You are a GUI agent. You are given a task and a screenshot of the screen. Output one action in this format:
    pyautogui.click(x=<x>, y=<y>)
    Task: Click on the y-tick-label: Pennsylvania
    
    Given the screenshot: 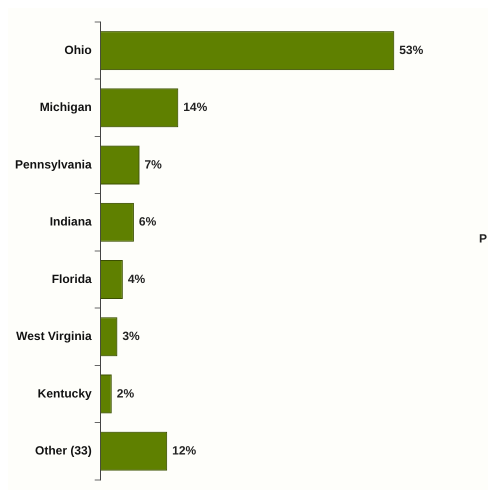 What is the action you would take?
    pyautogui.click(x=53, y=164)
    